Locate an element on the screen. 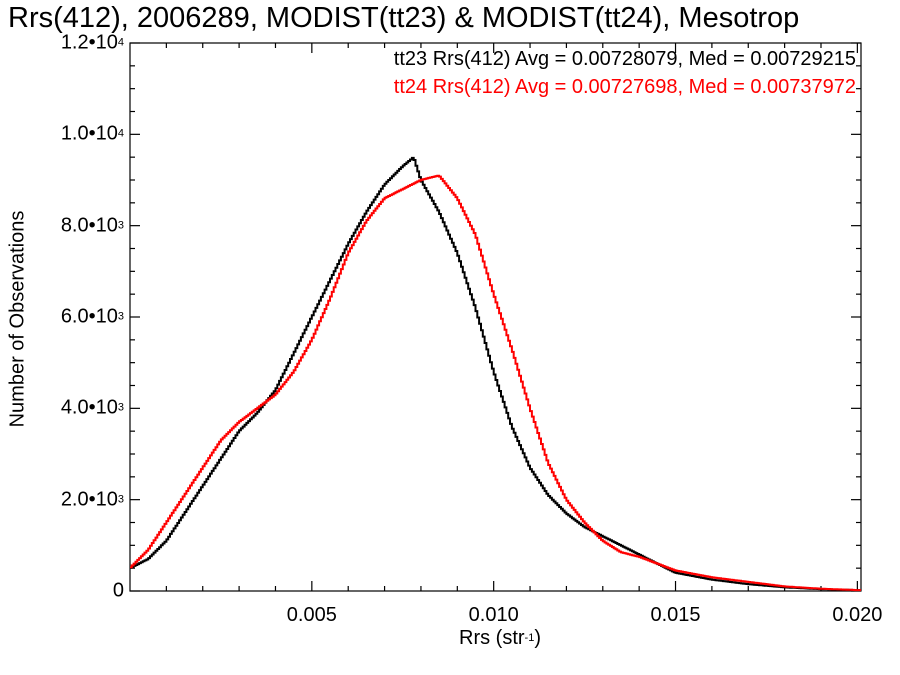 The height and width of the screenshot is (675, 900). y-axis-label: Number of Observations is located at coordinates (17, 319).